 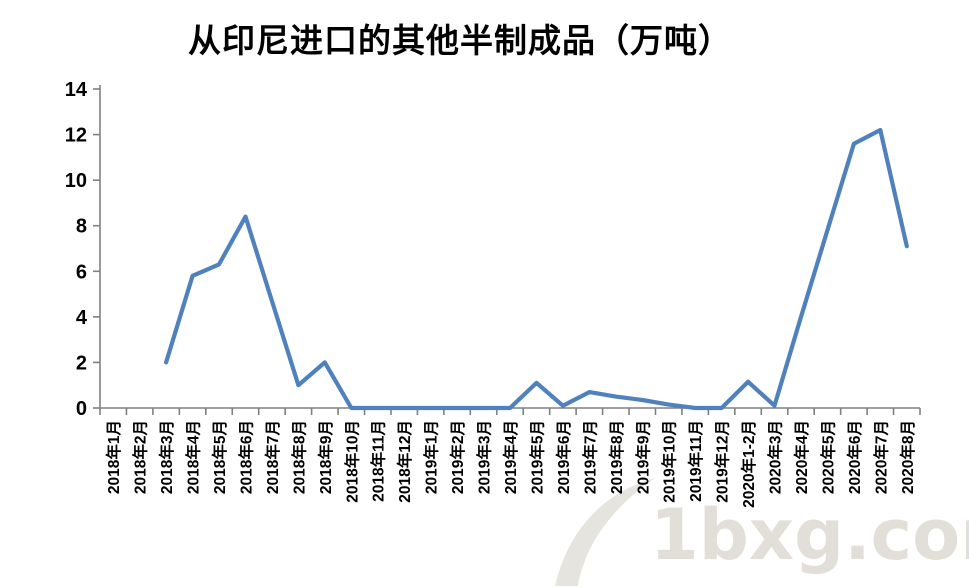 What do you see at coordinates (616, 457) in the screenshot?
I see `x-tick-label: 2019年8月` at bounding box center [616, 457].